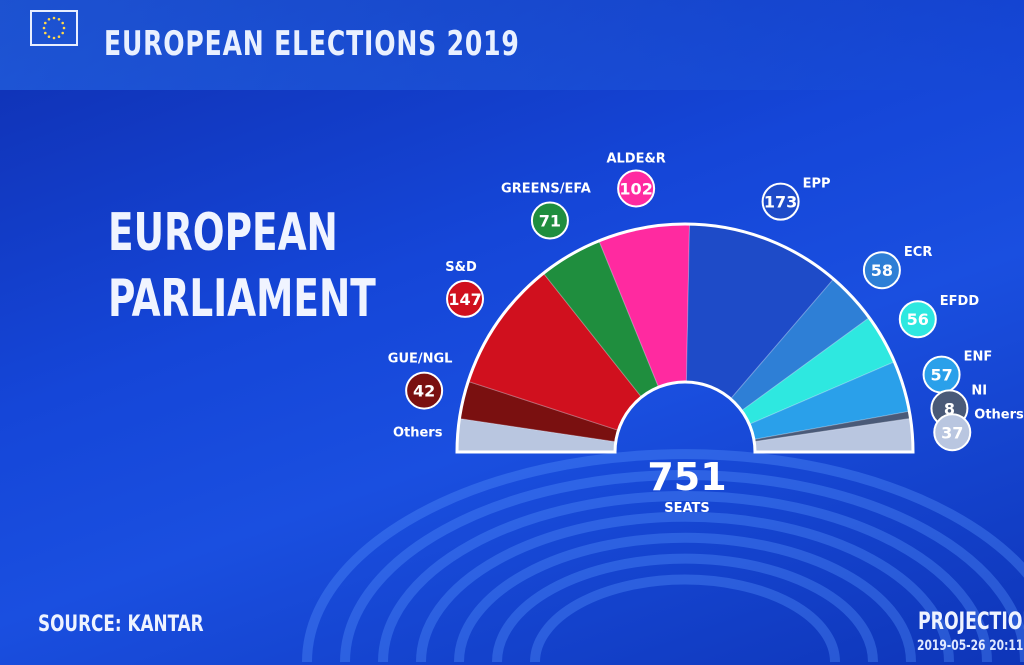  What do you see at coordinates (971, 621) in the screenshot?
I see `projection-label: PROJECTION` at bounding box center [971, 621].